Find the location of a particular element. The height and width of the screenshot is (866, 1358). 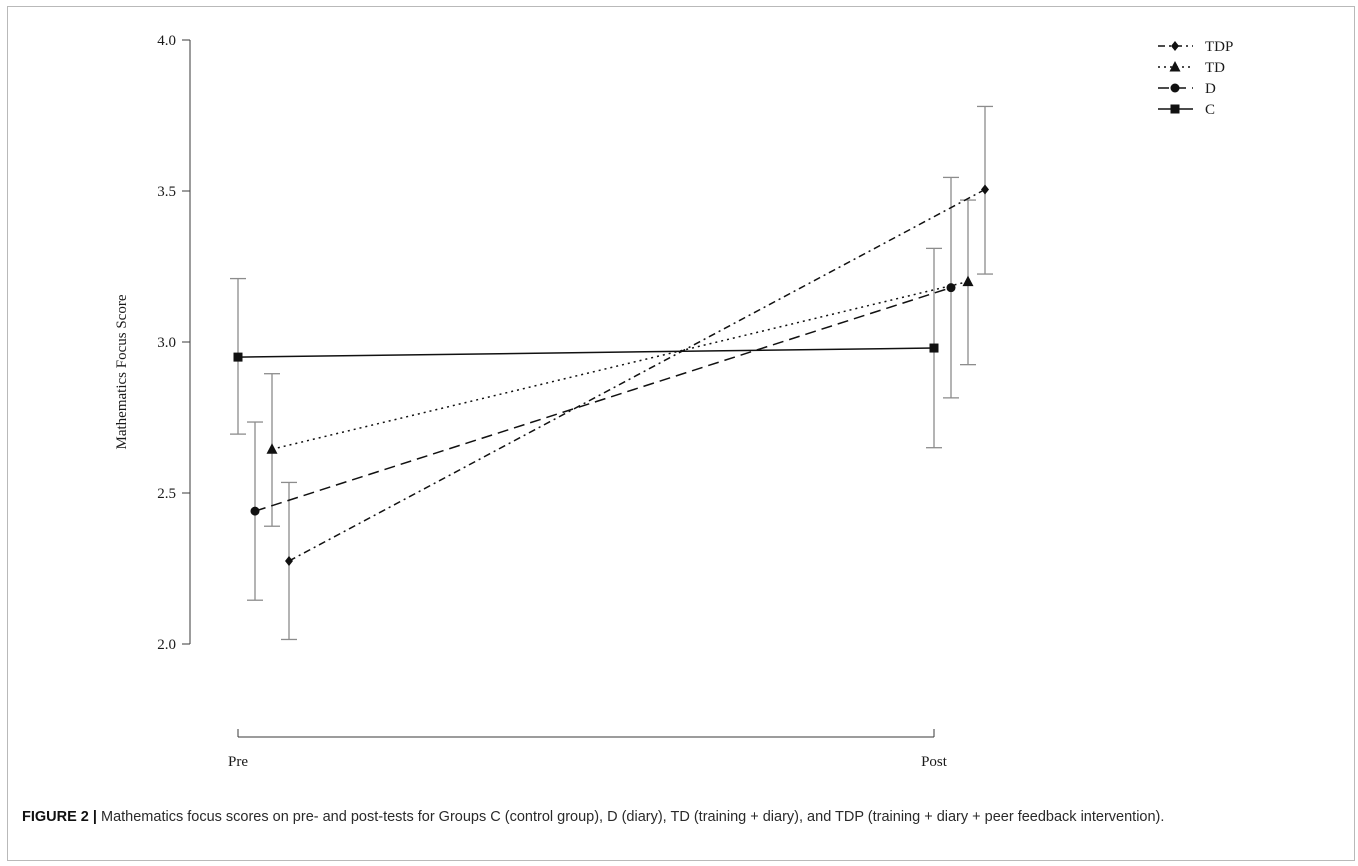

series-line-d is located at coordinates (603, 399).